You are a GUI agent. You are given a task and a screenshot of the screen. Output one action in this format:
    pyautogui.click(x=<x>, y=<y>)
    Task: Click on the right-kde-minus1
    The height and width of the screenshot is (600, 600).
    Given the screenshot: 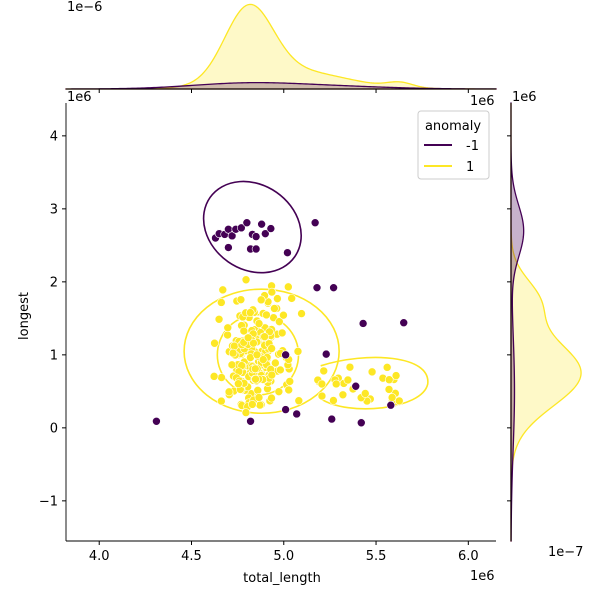 What is the action you would take?
    pyautogui.click(x=517, y=322)
    